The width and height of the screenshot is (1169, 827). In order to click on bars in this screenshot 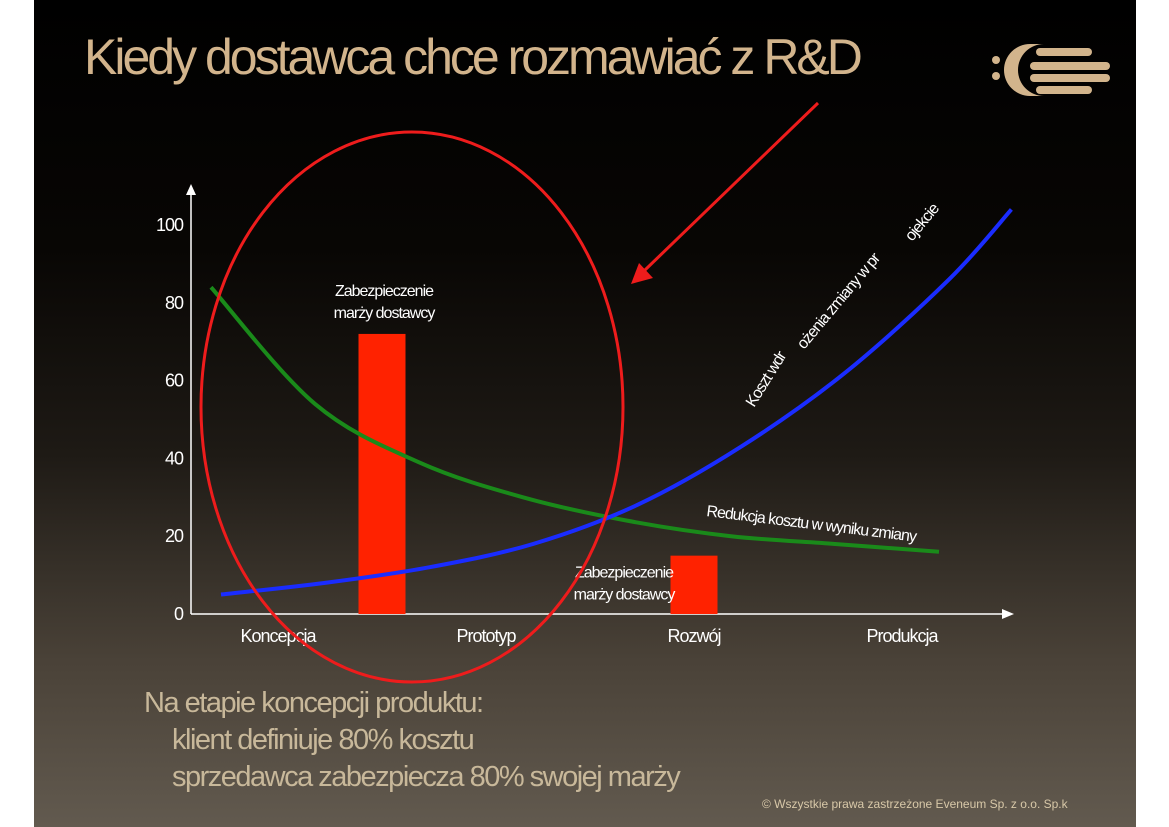, I will do `click(538, 473)`.